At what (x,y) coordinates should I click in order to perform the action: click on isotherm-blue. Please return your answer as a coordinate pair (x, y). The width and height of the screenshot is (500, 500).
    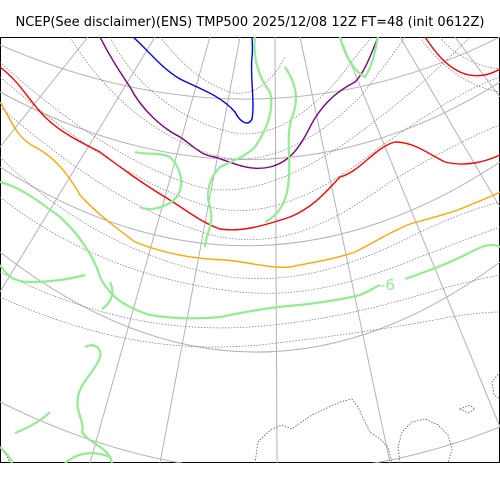
    Looking at the image, I should click on (193, 80).